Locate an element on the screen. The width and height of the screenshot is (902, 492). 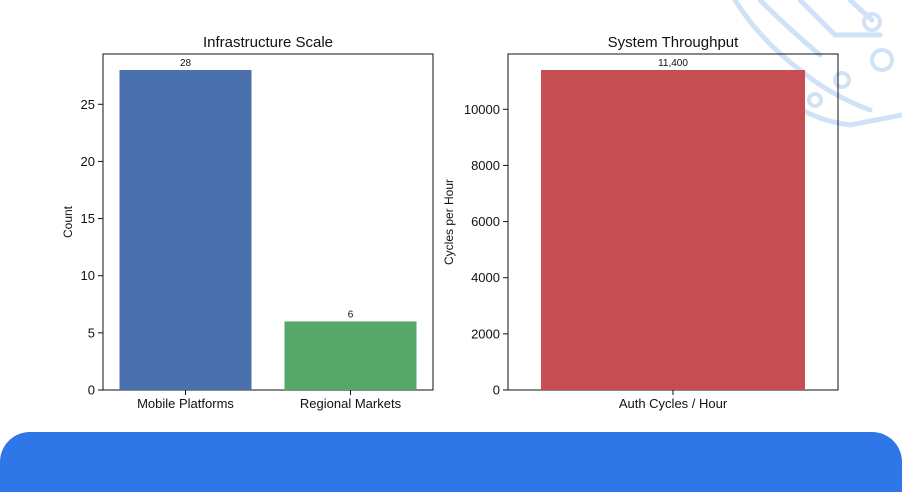
y-tick-label: 5 is located at coordinates (91, 332).